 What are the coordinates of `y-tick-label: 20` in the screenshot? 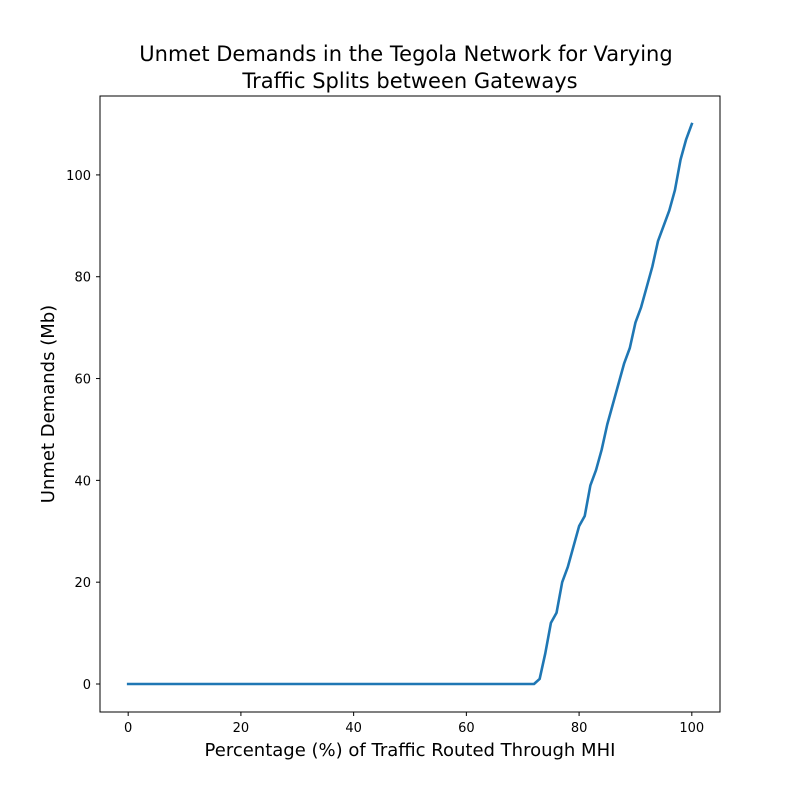 It's located at (82, 583).